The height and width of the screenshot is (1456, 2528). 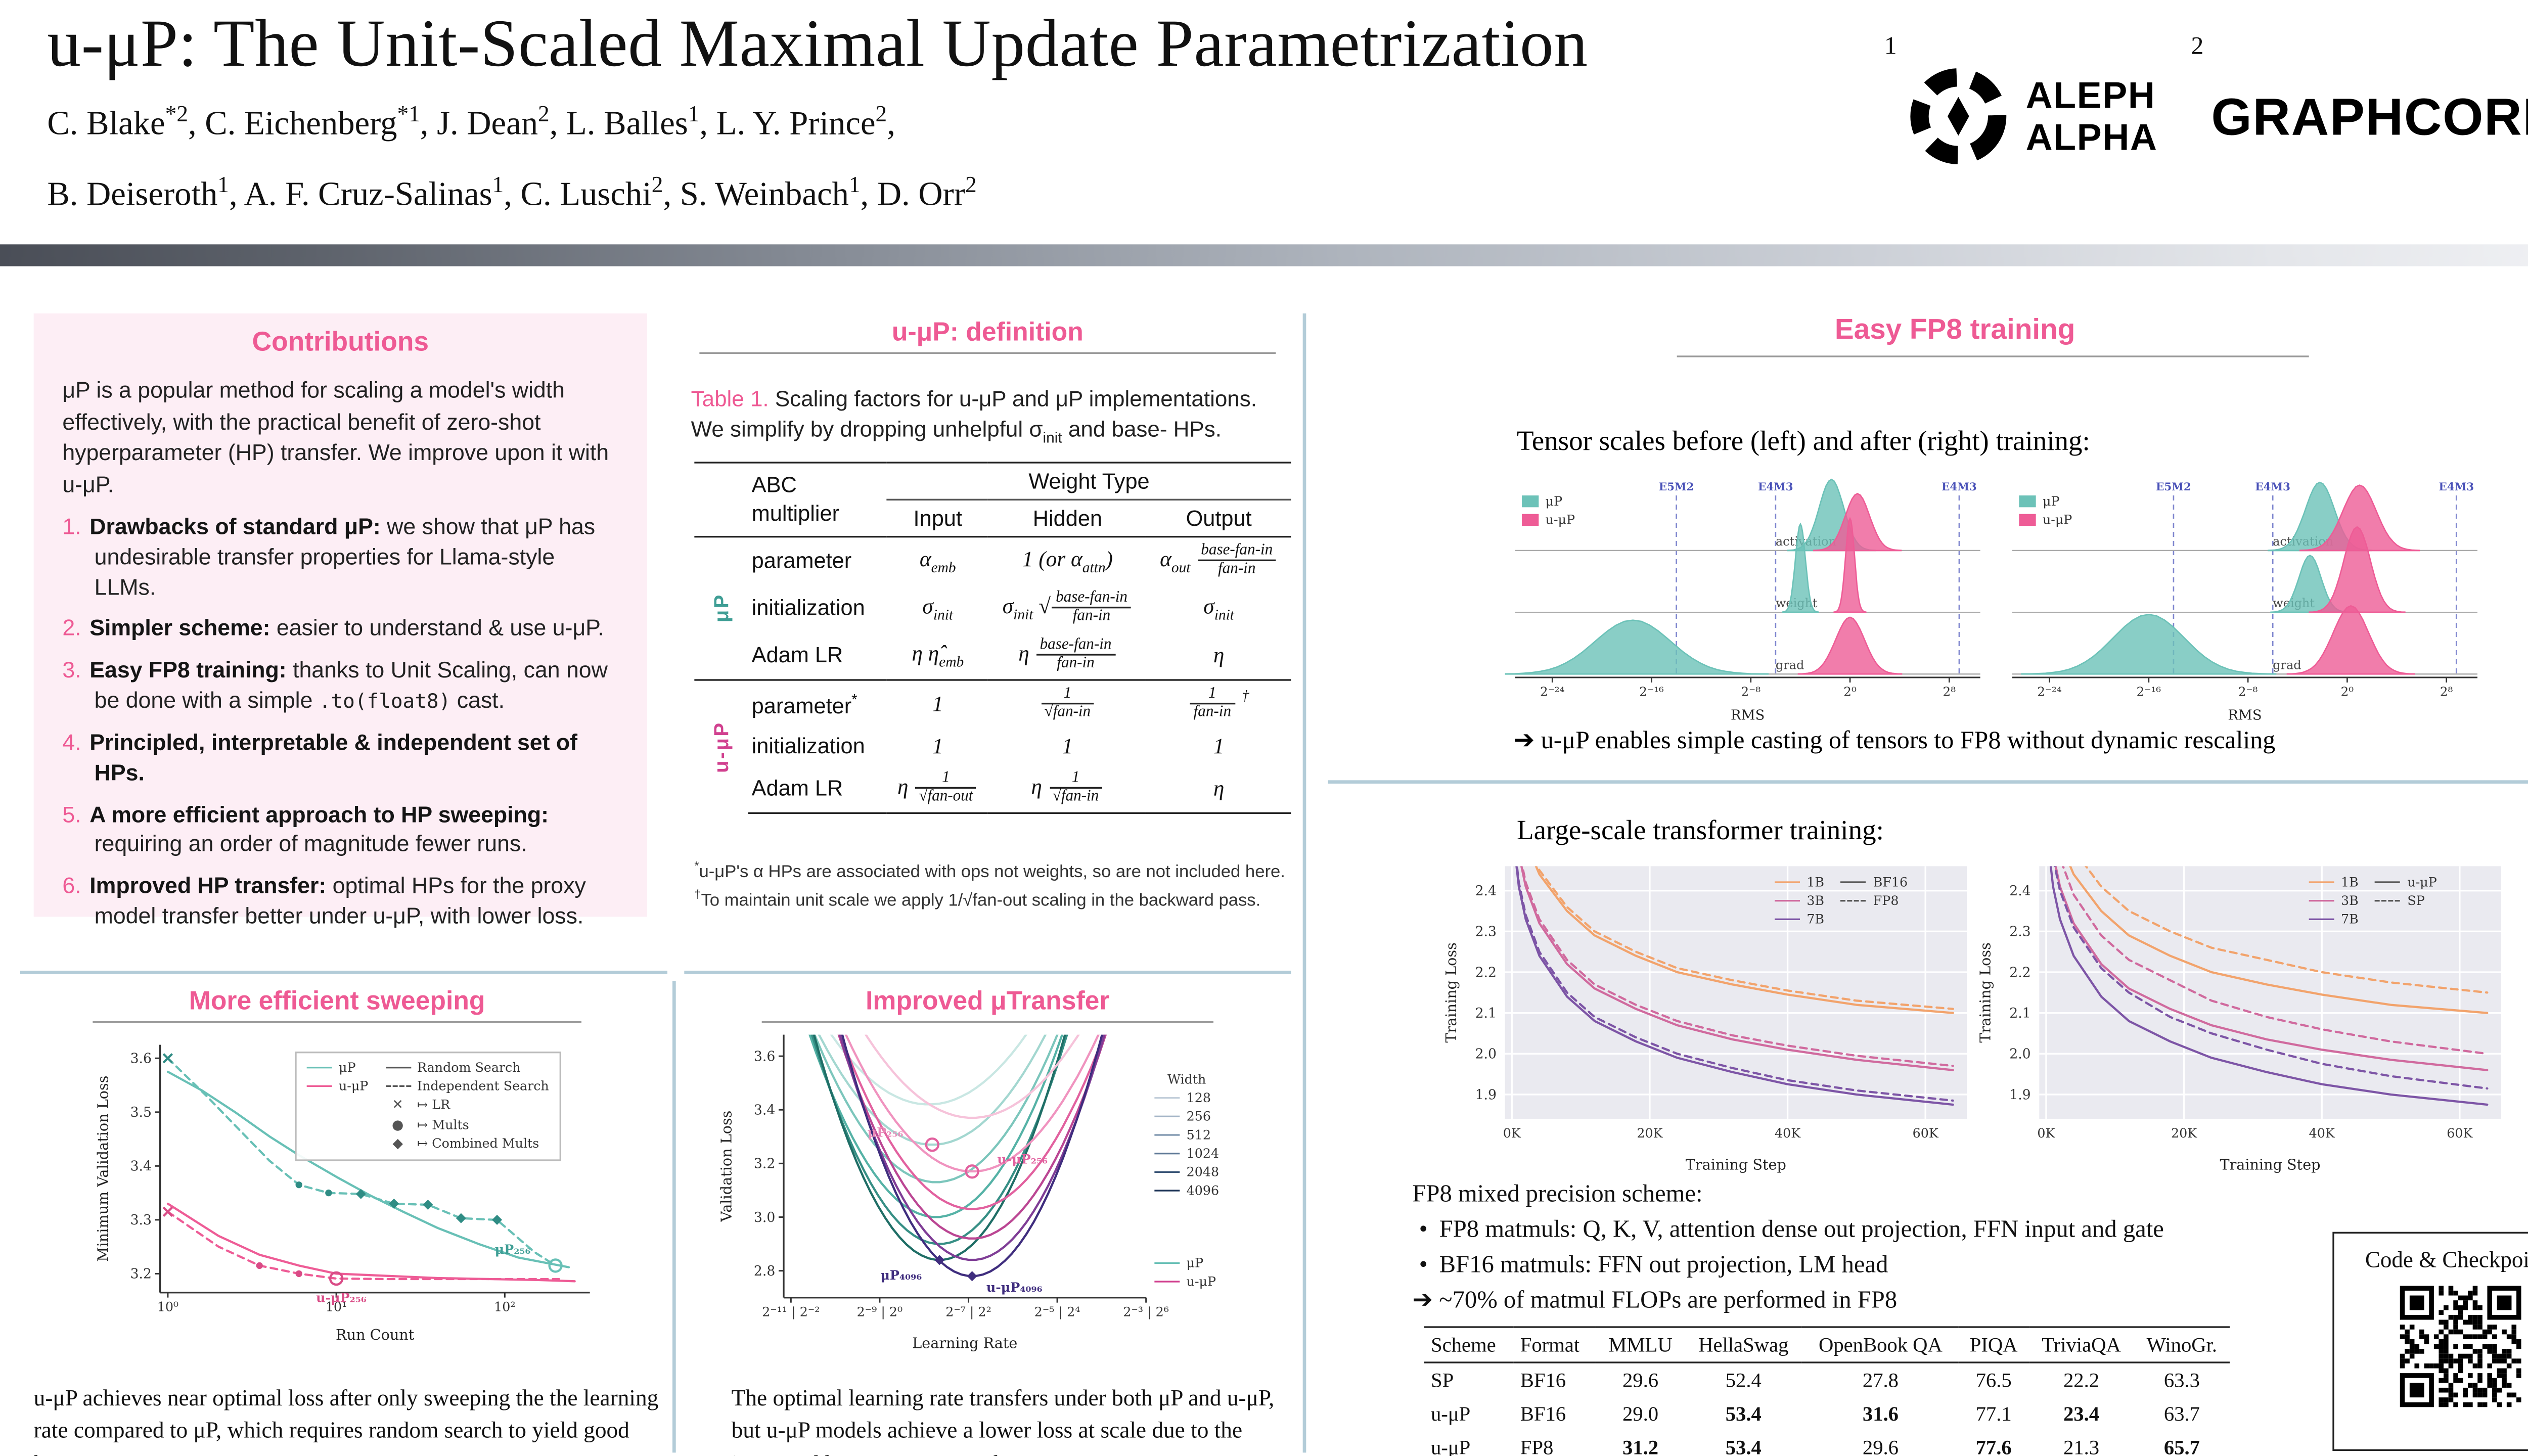 What do you see at coordinates (478, 1144) in the screenshot?
I see `legend-label: ↦ Combined Mults` at bounding box center [478, 1144].